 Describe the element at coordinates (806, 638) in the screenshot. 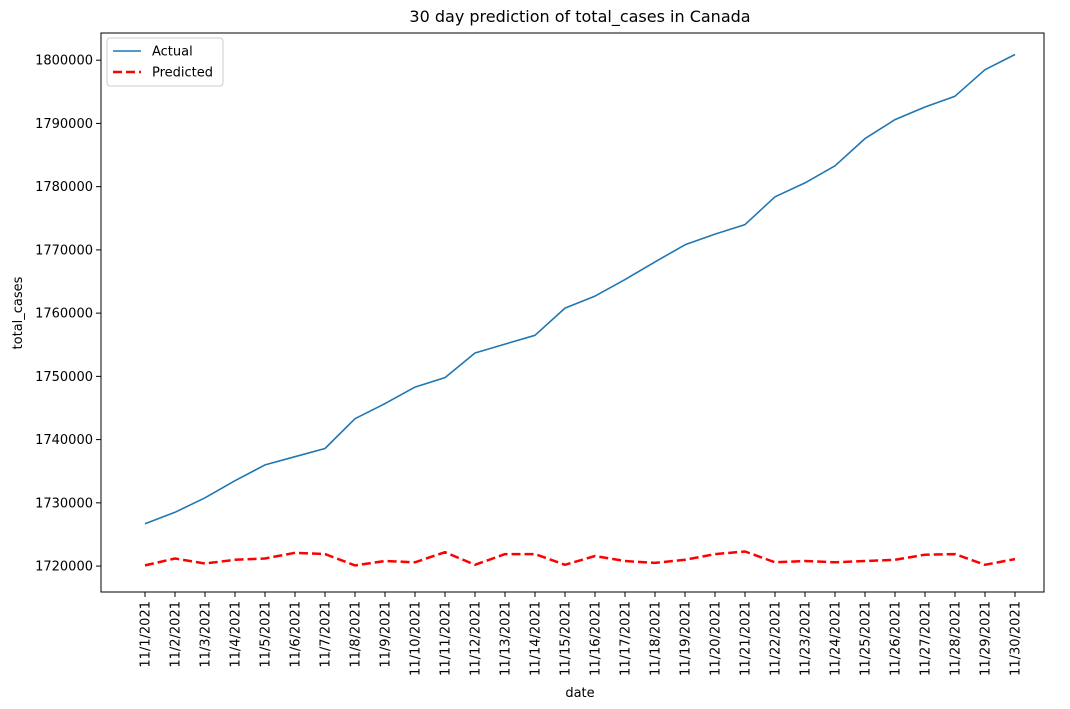

I see `x-tick-label: 11/23/2021` at that location.